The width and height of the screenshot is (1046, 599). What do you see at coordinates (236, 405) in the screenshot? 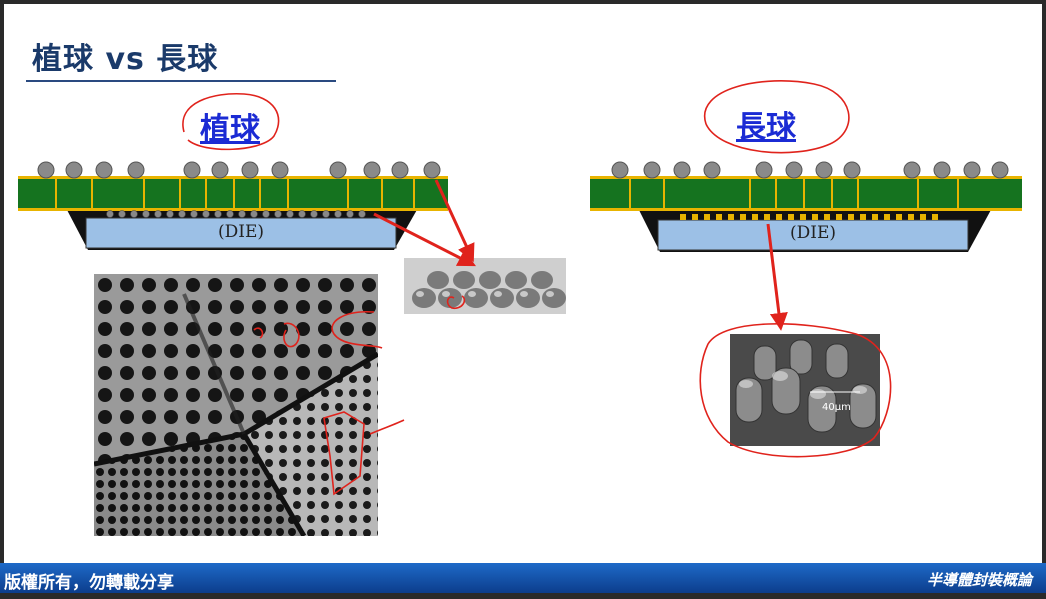
I see `sem-photo-solder-balls` at bounding box center [236, 405].